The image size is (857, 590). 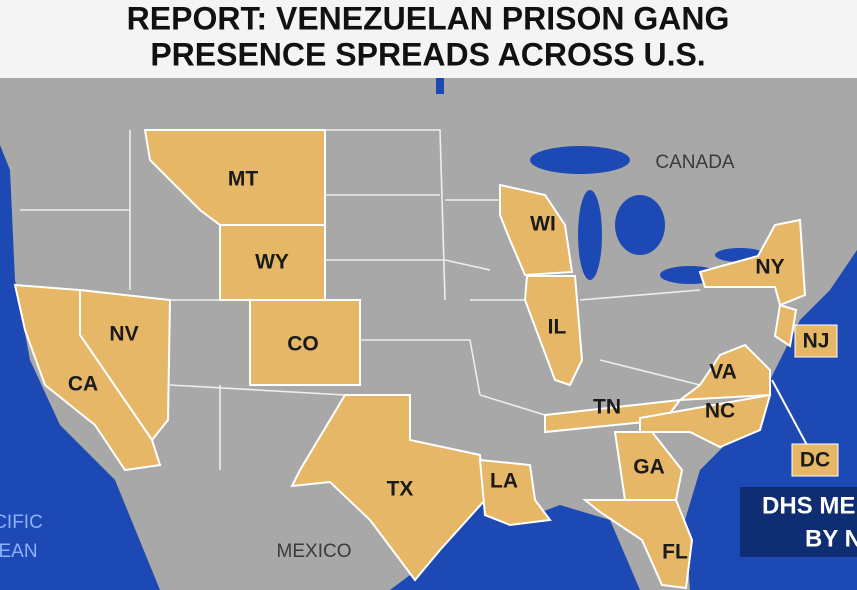 I want to click on state-label: WI, so click(x=543, y=224).